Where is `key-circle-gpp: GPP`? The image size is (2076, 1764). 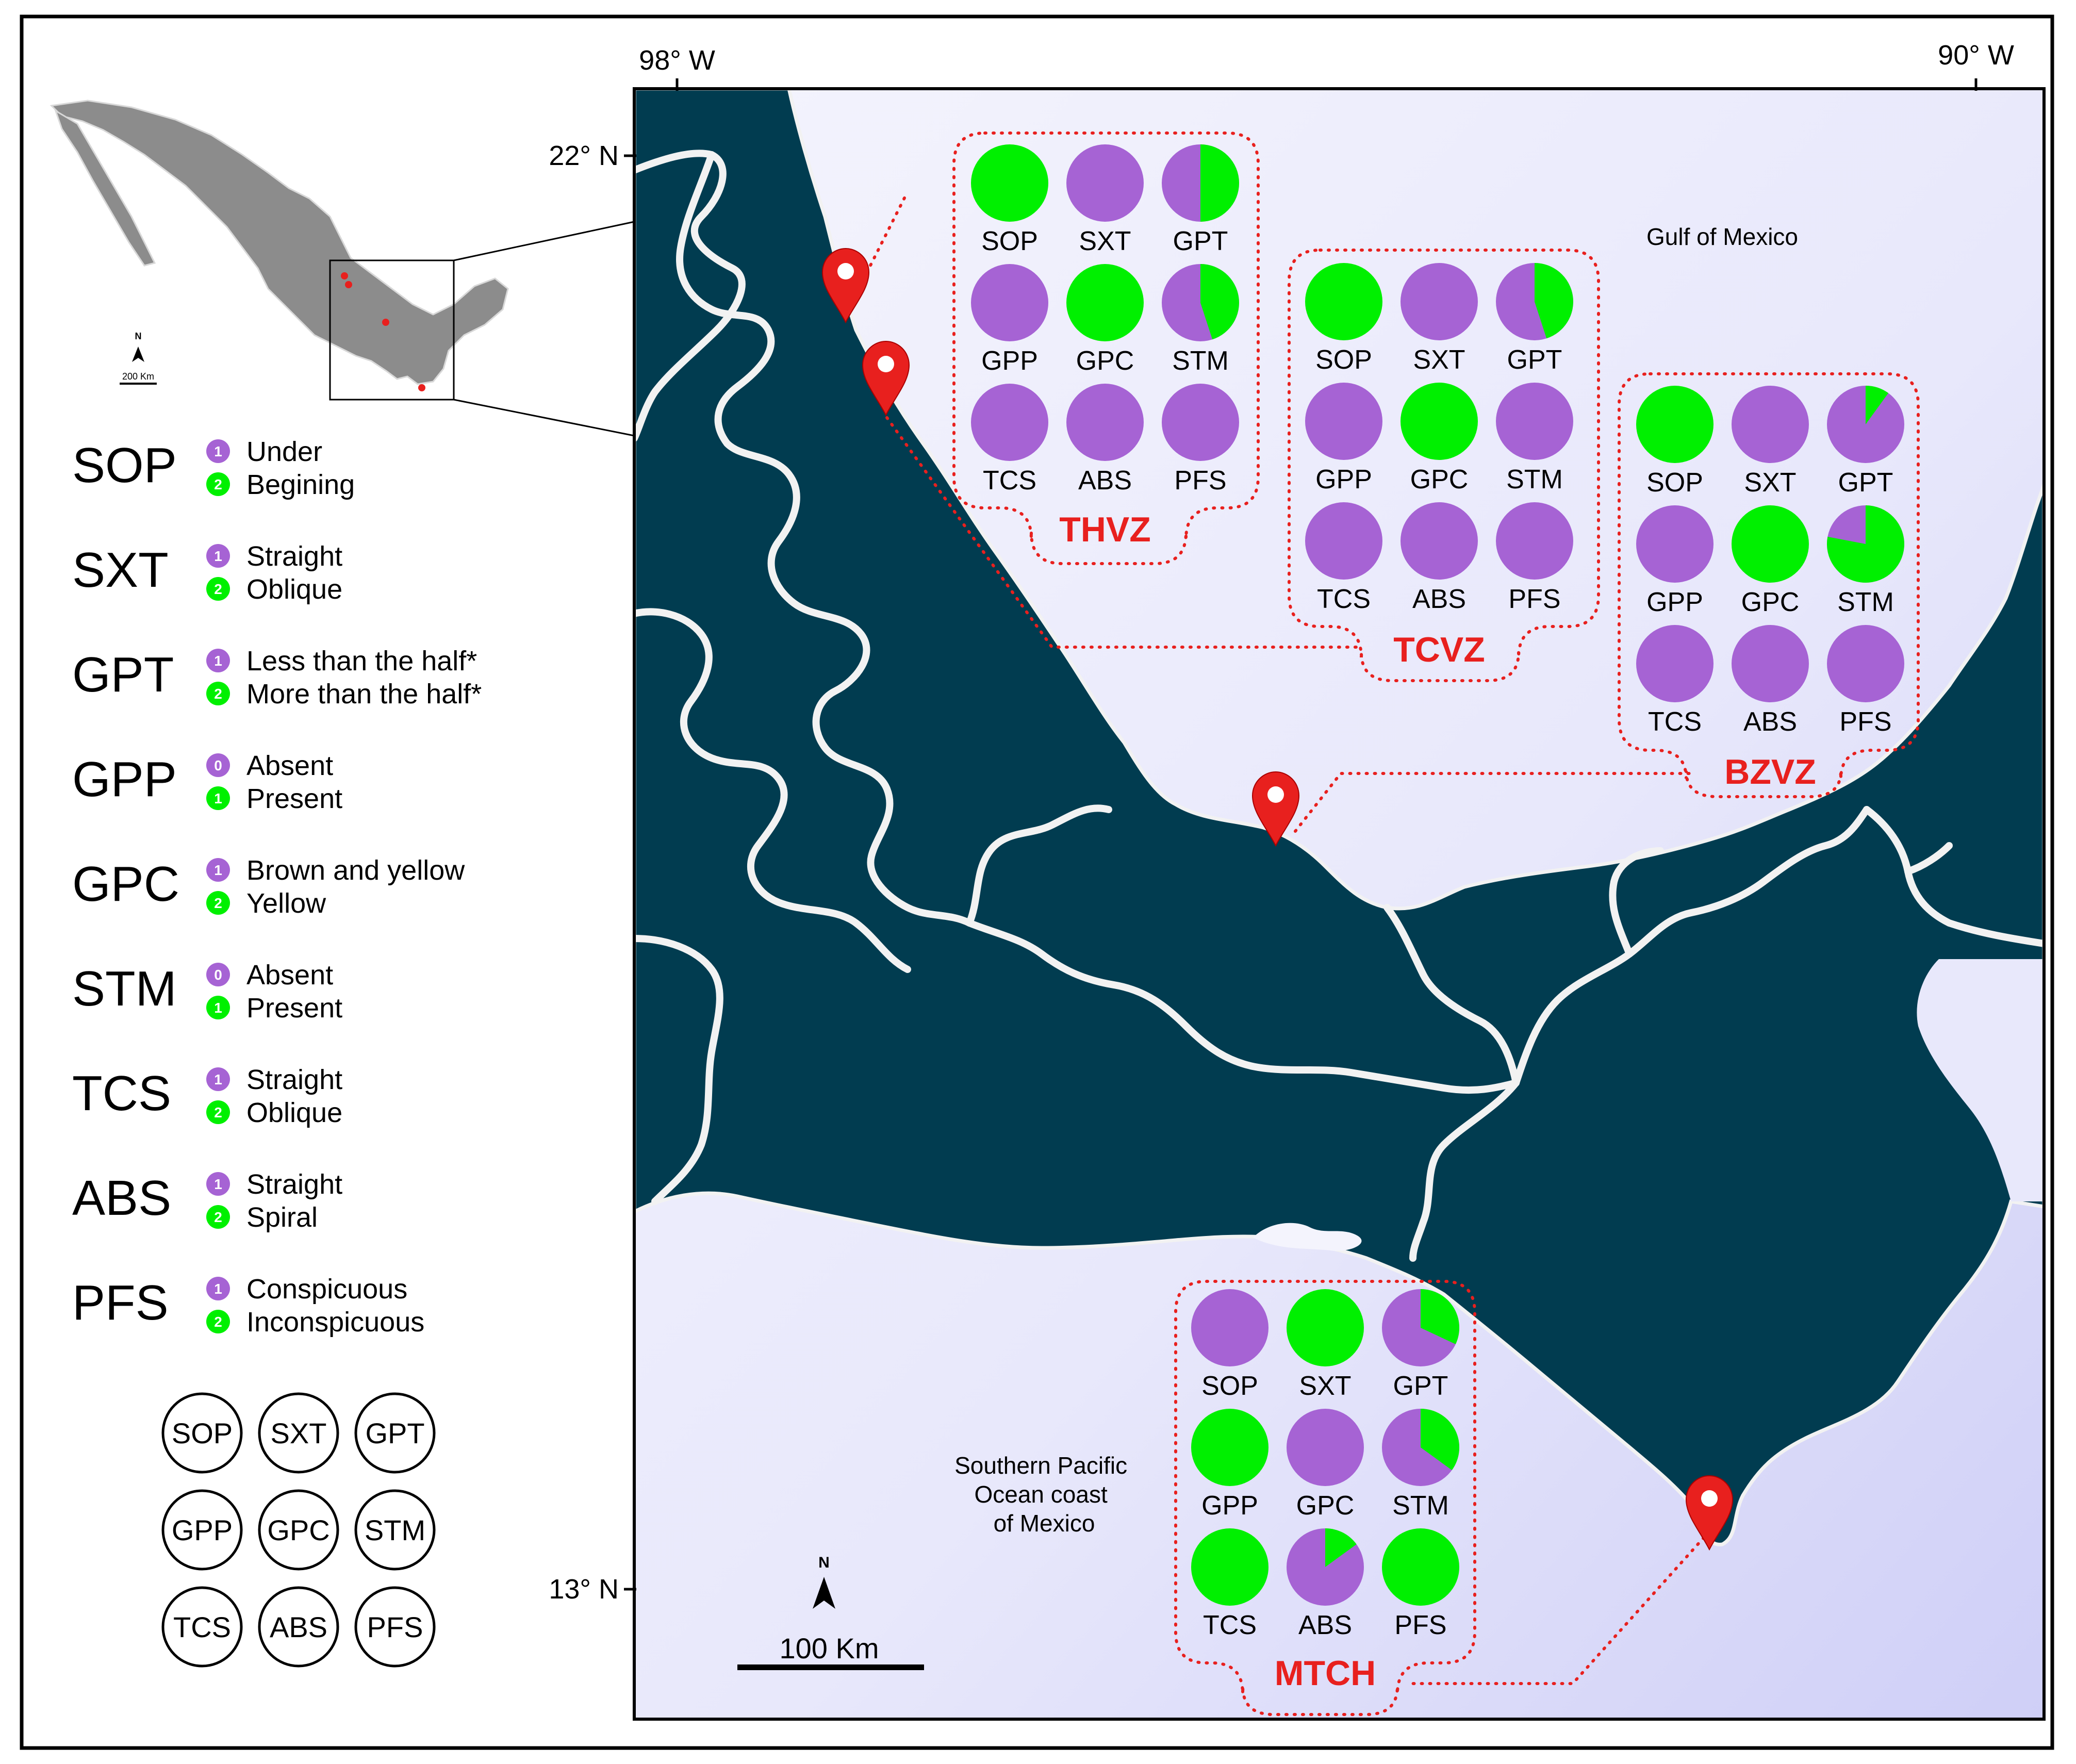
key-circle-gpp: GPP is located at coordinates (202, 1530).